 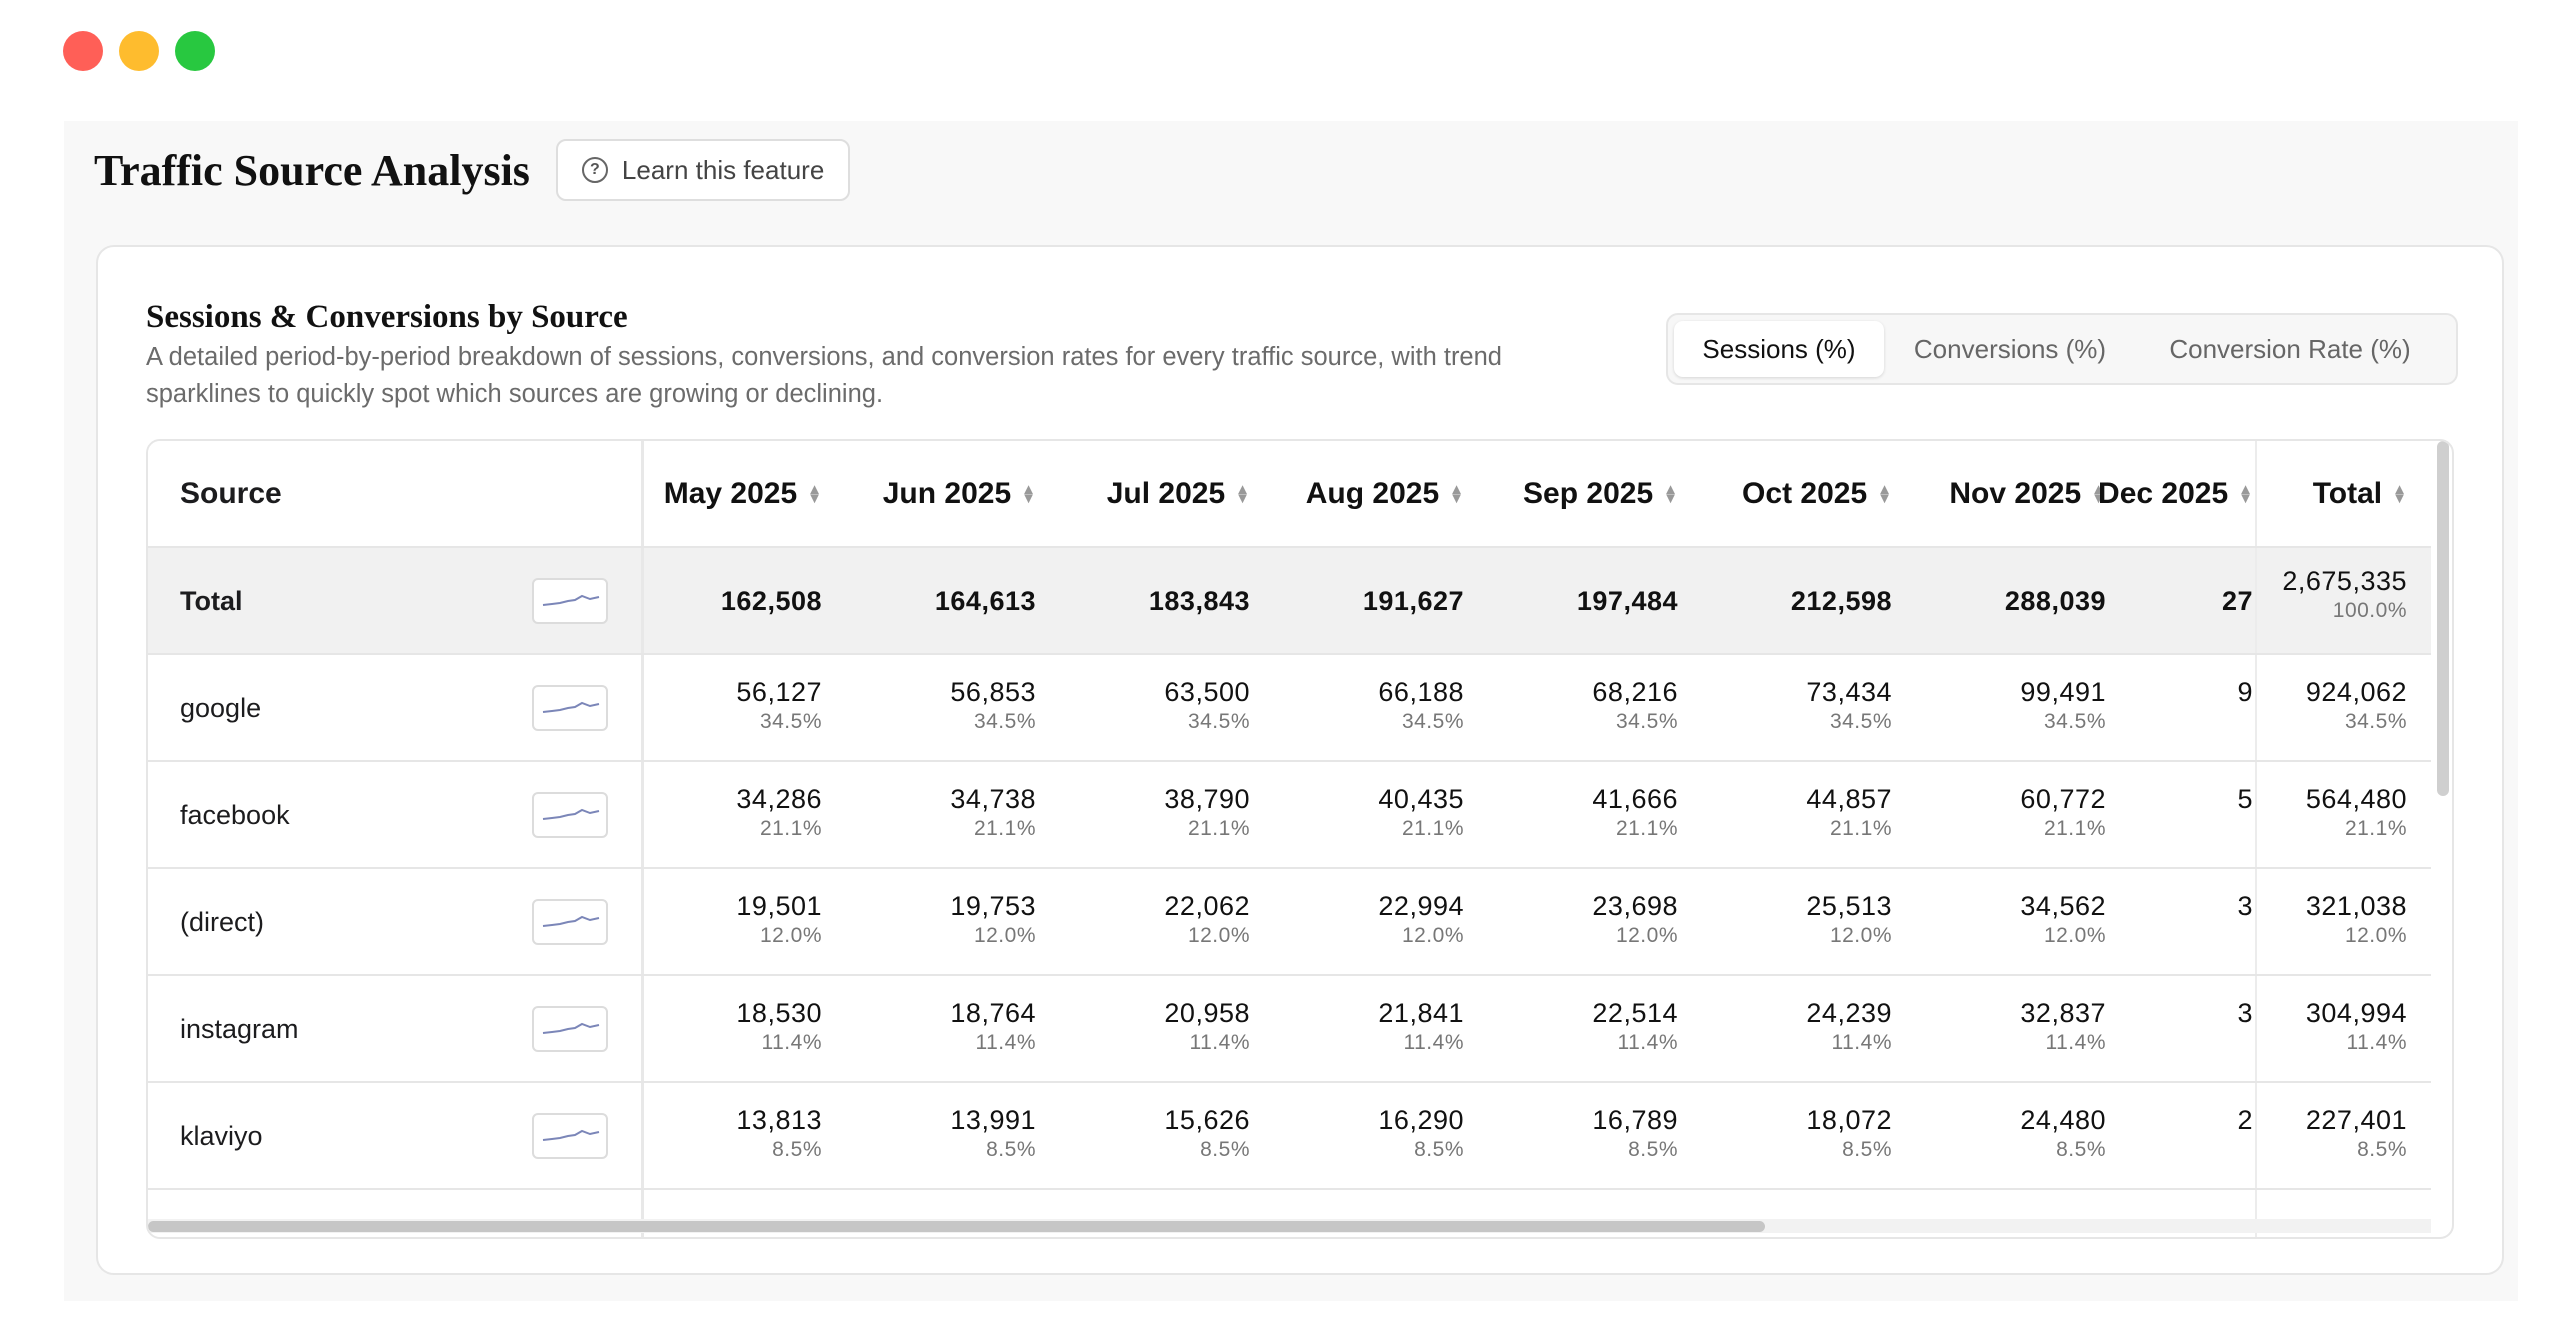 What do you see at coordinates (2063, 1026) in the screenshot?
I see `table-cell: 32,837 11.4%` at bounding box center [2063, 1026].